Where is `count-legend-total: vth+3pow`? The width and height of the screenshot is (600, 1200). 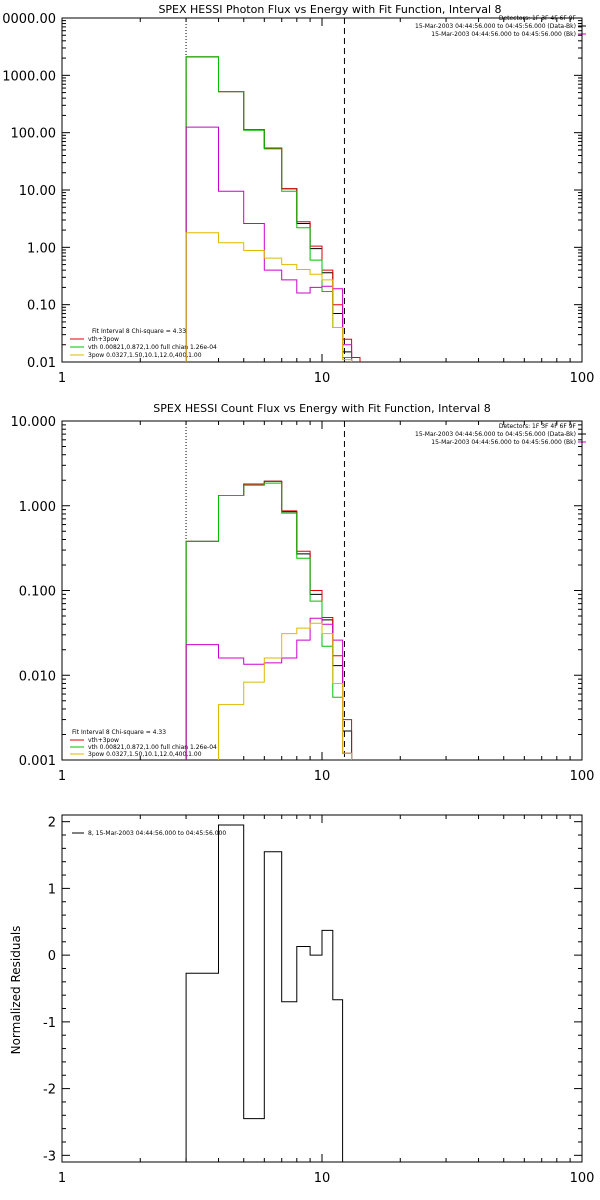
count-legend-total: vth+3pow is located at coordinates (103, 740).